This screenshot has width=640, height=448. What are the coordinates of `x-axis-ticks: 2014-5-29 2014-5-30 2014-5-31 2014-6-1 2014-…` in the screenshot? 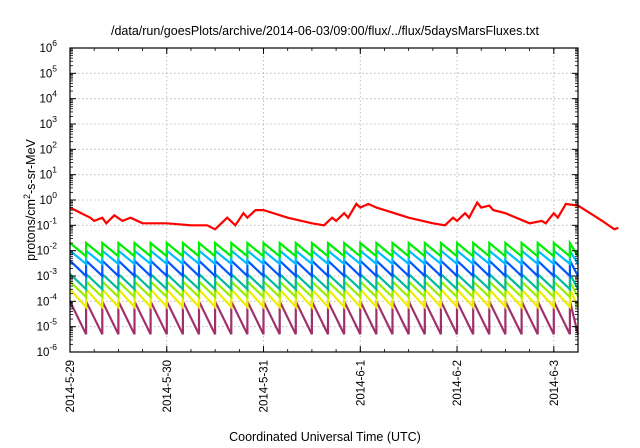 It's located at (313, 386).